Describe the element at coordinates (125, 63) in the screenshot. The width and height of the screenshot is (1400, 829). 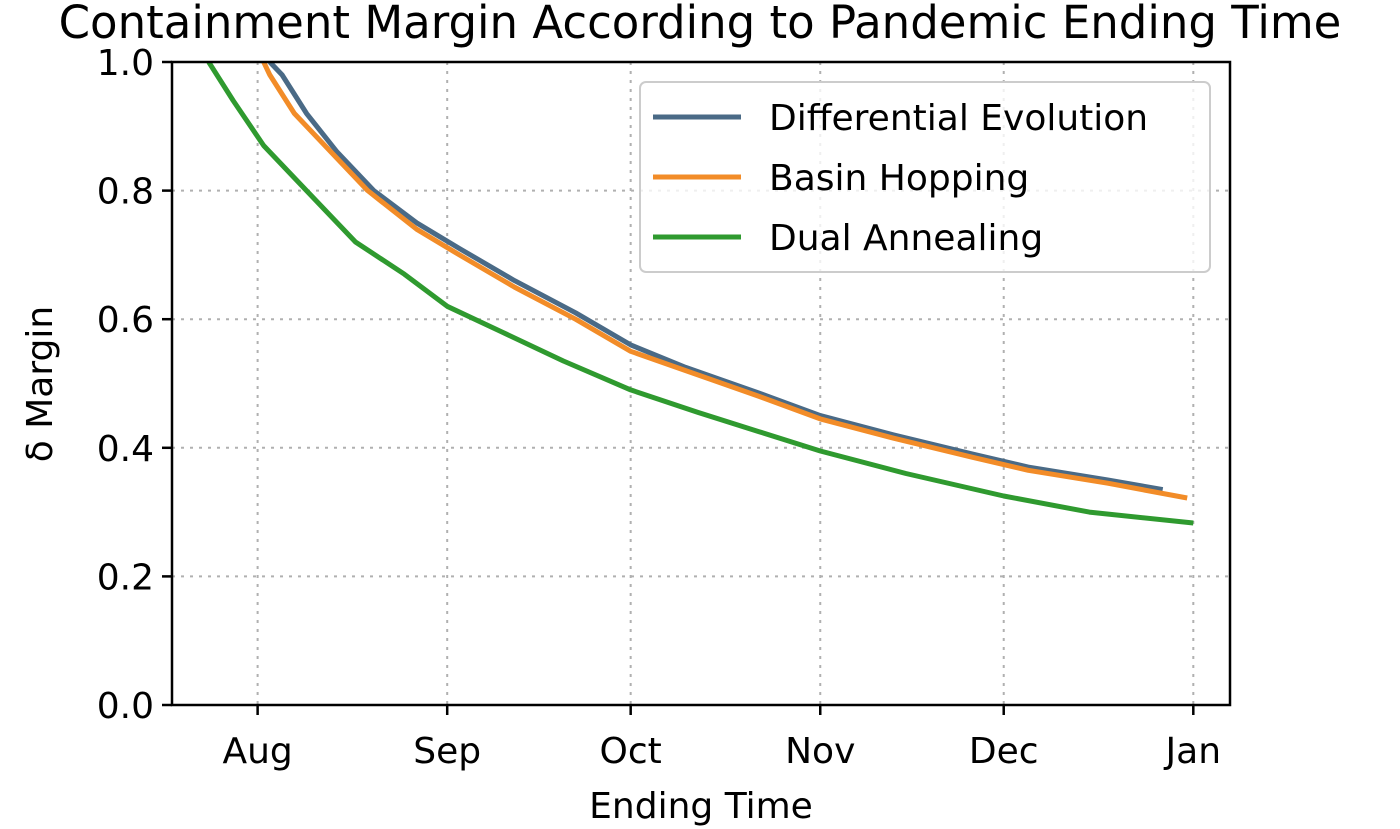
I see `y-tick-label: 1.0` at that location.